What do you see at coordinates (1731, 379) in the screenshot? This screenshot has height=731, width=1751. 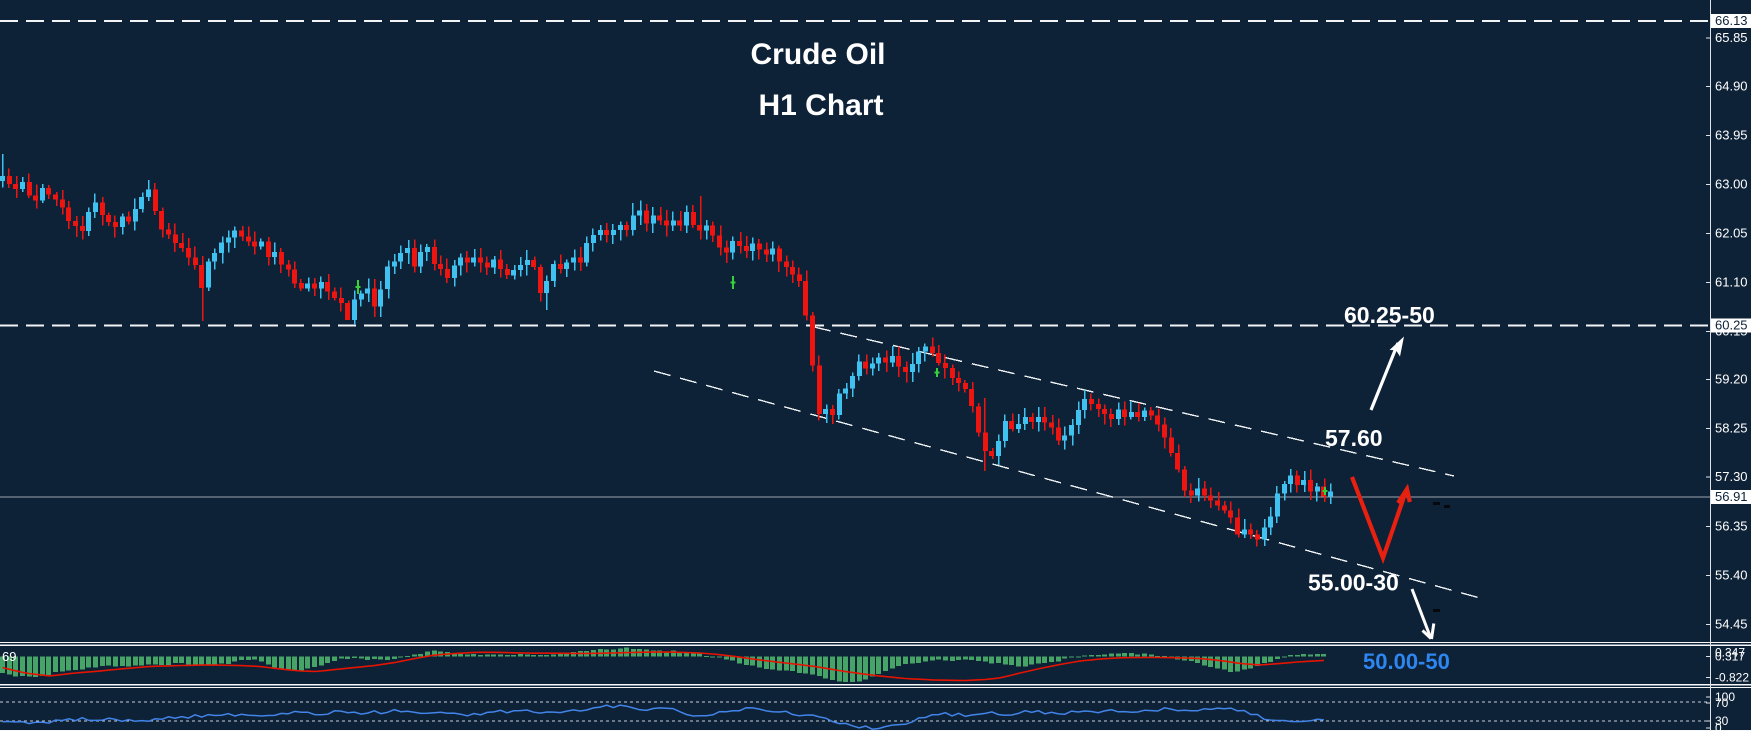 I see `svg-text: 59.20` at bounding box center [1731, 379].